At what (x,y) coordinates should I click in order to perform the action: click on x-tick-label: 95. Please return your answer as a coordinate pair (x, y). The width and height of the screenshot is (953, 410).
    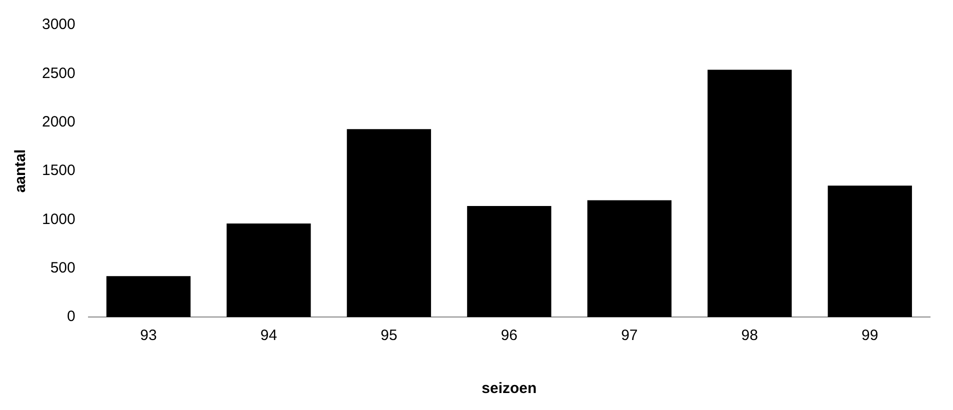
    Looking at the image, I should click on (389, 335).